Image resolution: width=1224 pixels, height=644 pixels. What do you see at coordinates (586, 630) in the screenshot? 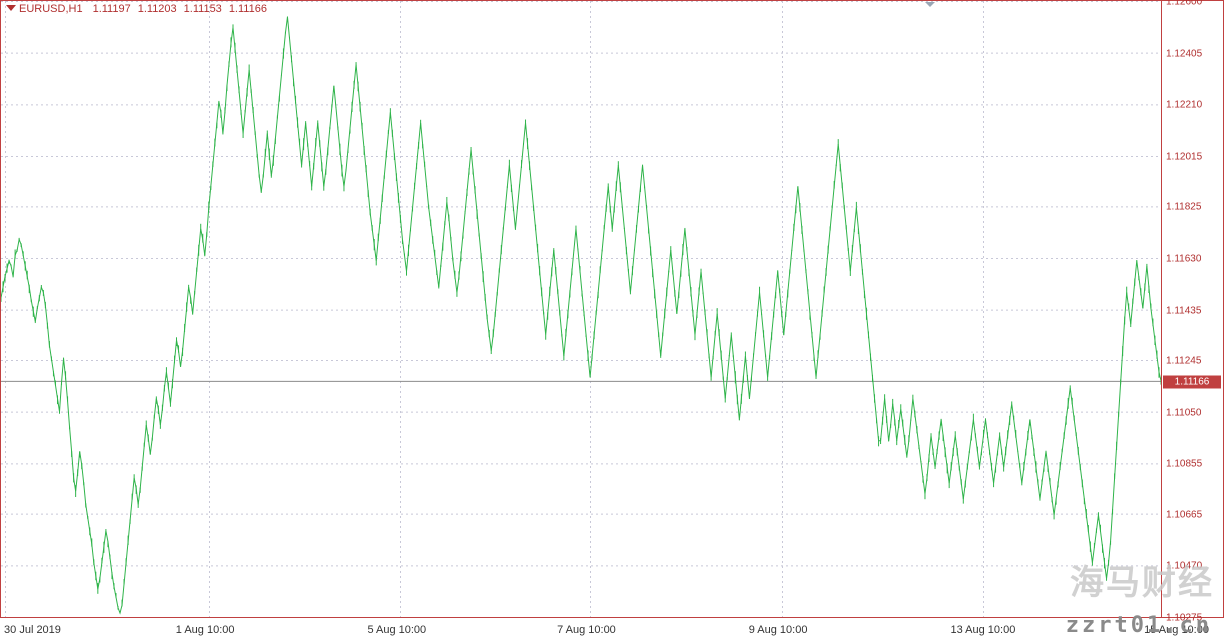
I see `time-tick-label: 7 Aug 10:00` at bounding box center [586, 630].